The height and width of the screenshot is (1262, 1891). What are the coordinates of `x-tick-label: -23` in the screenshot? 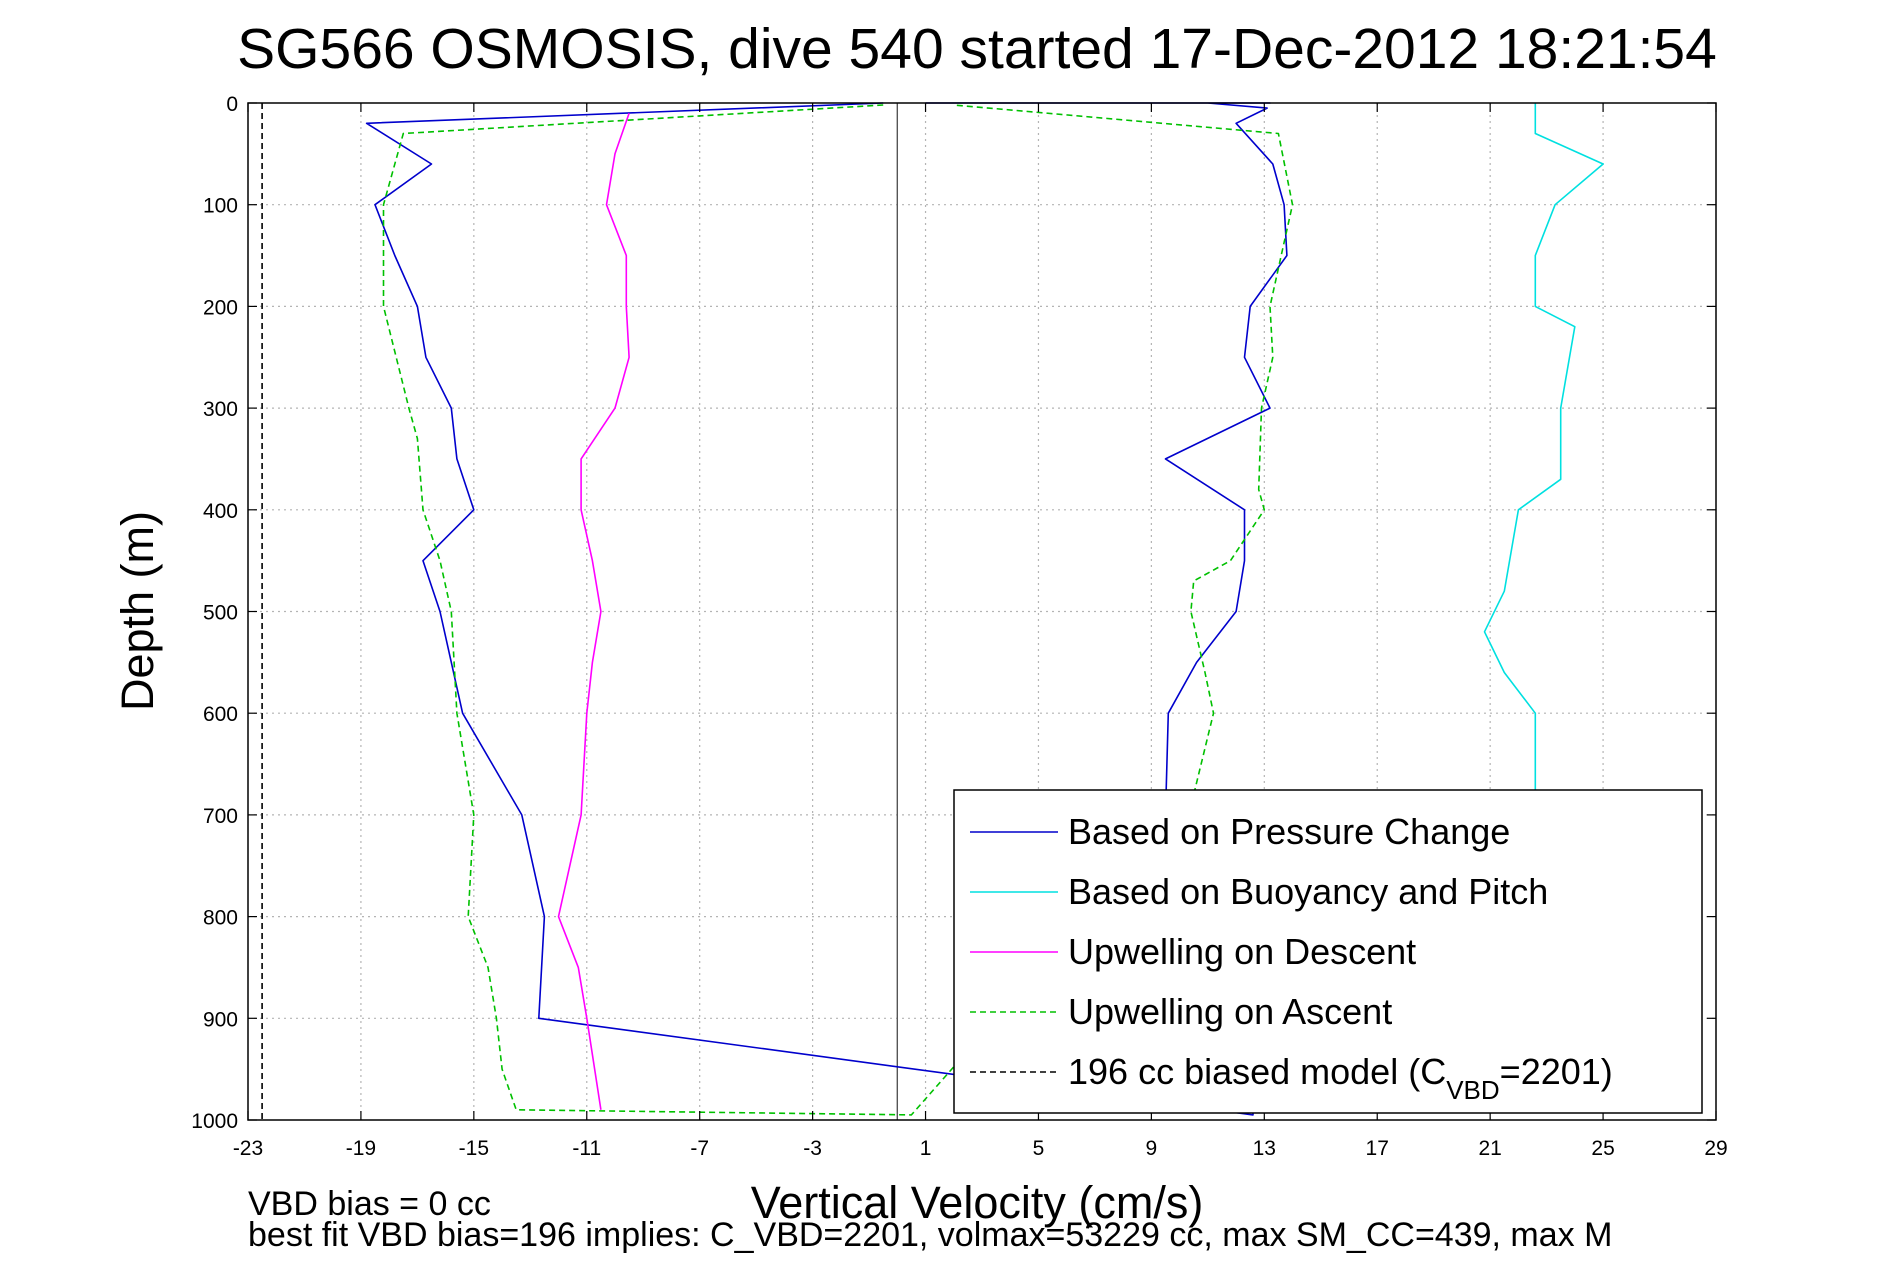 It's located at (248, 1148).